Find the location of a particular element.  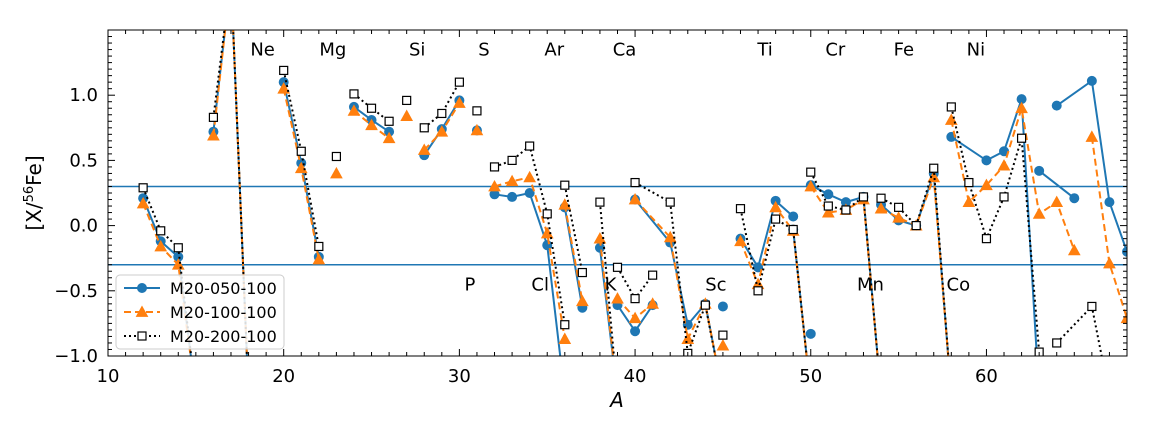

element-label: Ar is located at coordinates (554, 50).